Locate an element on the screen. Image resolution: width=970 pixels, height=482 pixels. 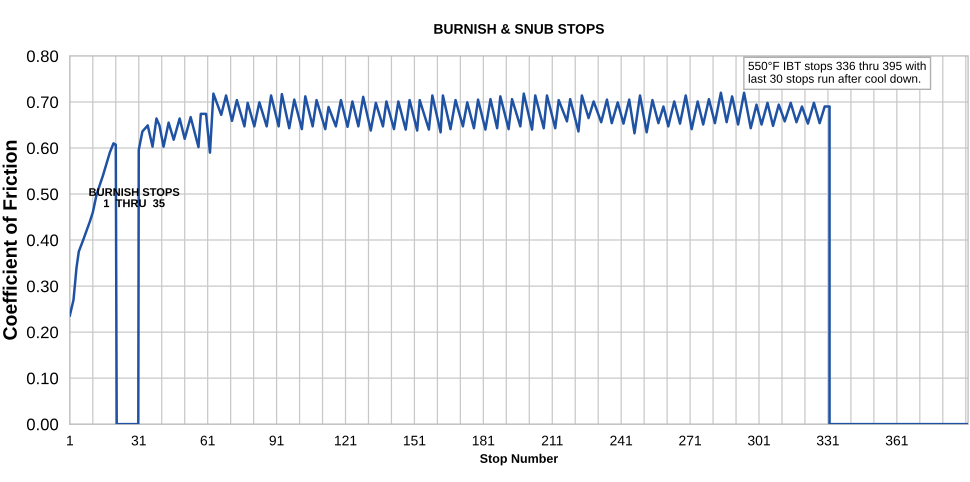
y-tick-label: 0.10 is located at coordinates (42, 378).